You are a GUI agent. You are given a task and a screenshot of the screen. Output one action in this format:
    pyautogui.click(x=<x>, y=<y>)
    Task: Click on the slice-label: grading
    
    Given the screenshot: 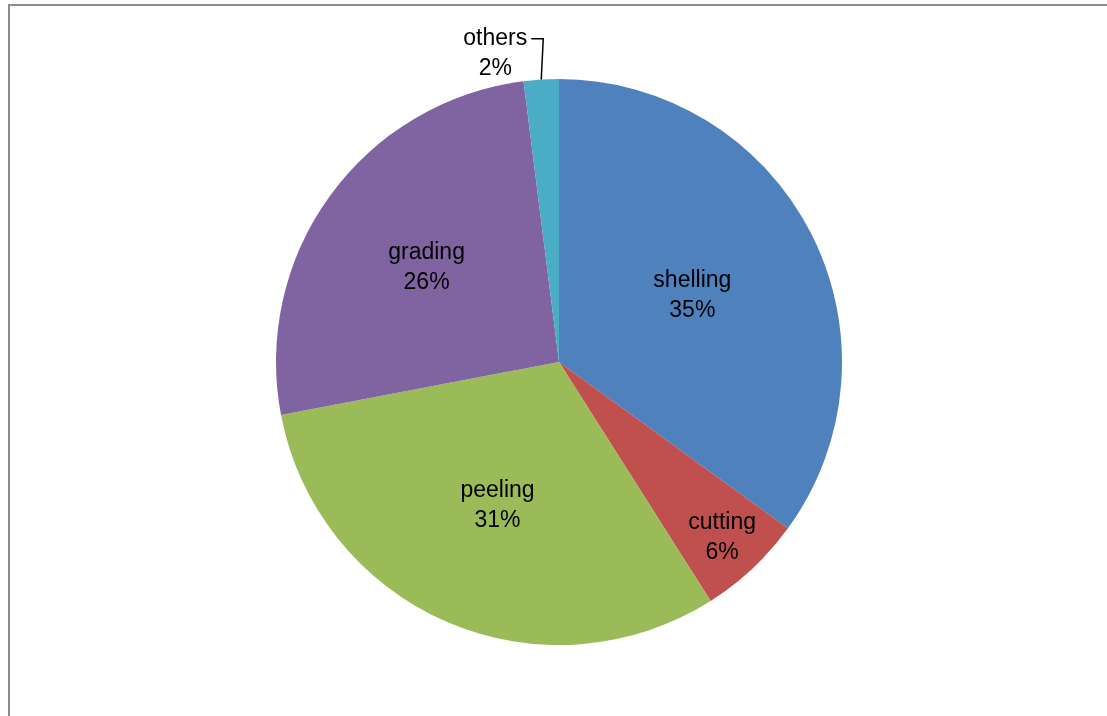 What is the action you would take?
    pyautogui.click(x=426, y=250)
    